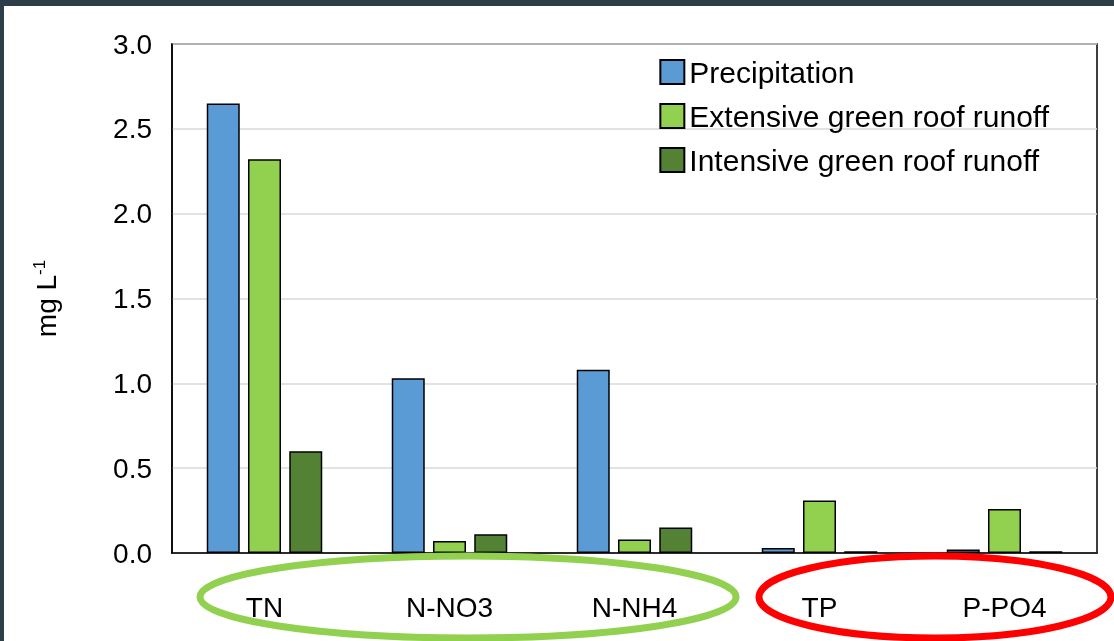 The height and width of the screenshot is (641, 1114). What do you see at coordinates (132, 129) in the screenshot?
I see `y-tick-label: 2.5` at bounding box center [132, 129].